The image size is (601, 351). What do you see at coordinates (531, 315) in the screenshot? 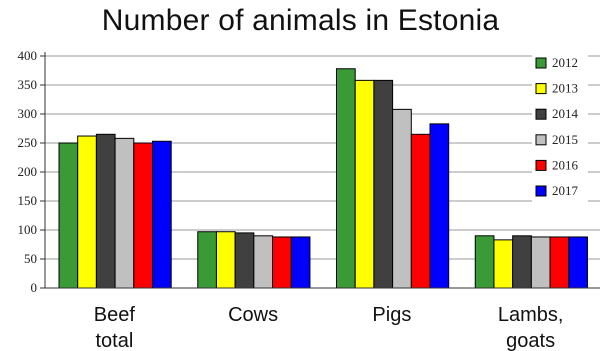
I see `category-label-4-line-1: Lambs,` at bounding box center [531, 315].